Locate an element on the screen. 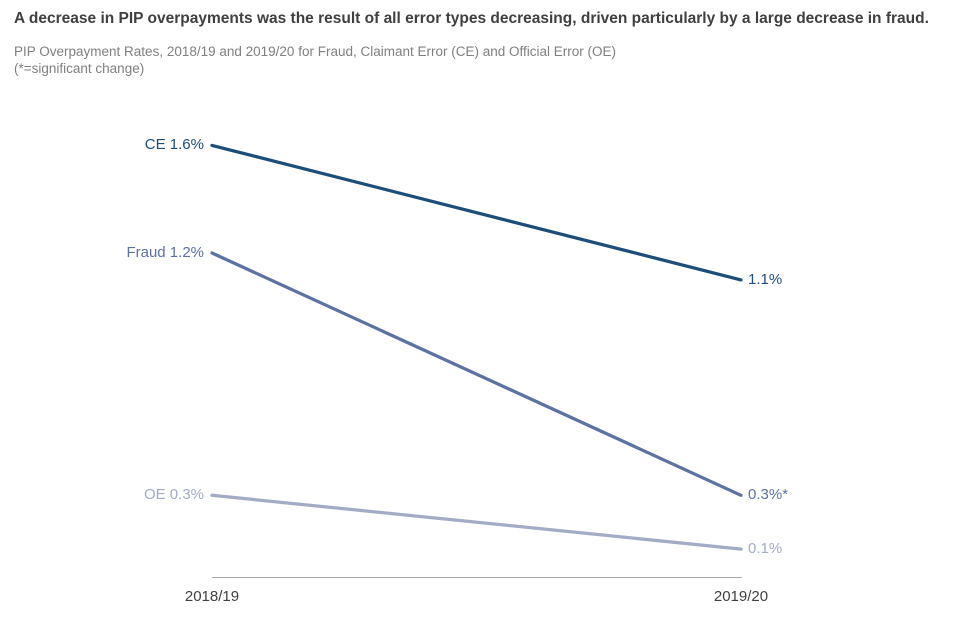  x-axis-label-2019-20: 2019/20 is located at coordinates (741, 596).